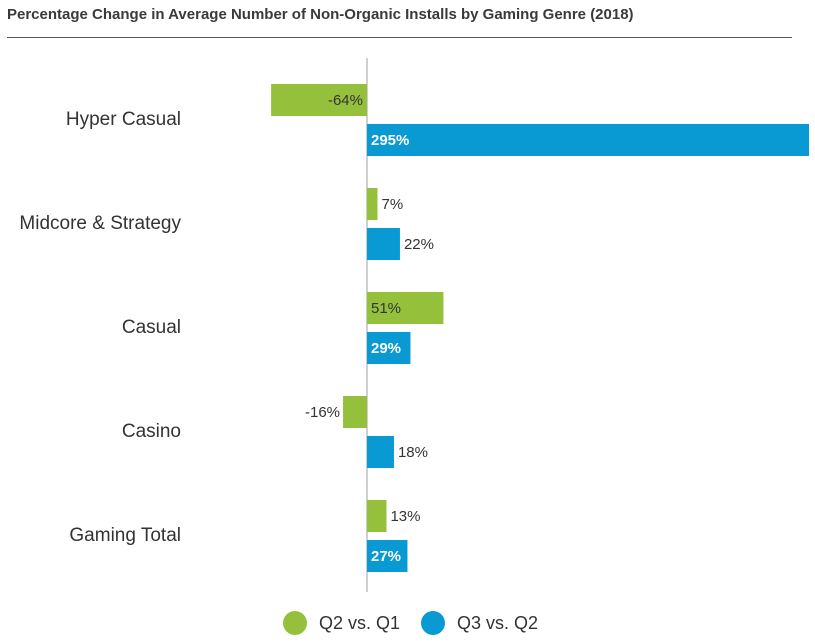 This screenshot has width=815, height=642. I want to click on bar-q2-vs-q1-casual, so click(405, 308).